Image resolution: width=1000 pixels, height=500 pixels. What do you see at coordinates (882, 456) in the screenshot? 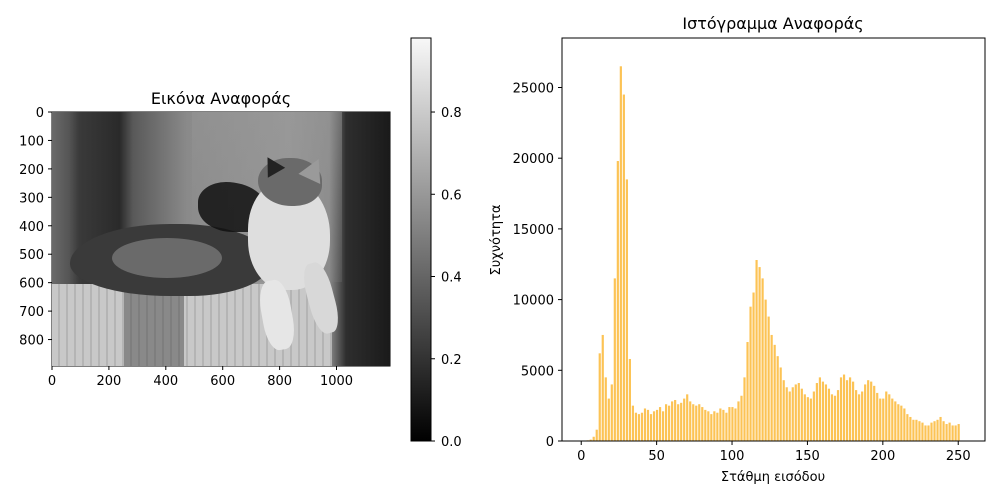
I see `histogram-x-tick-label: 200` at bounding box center [882, 456].